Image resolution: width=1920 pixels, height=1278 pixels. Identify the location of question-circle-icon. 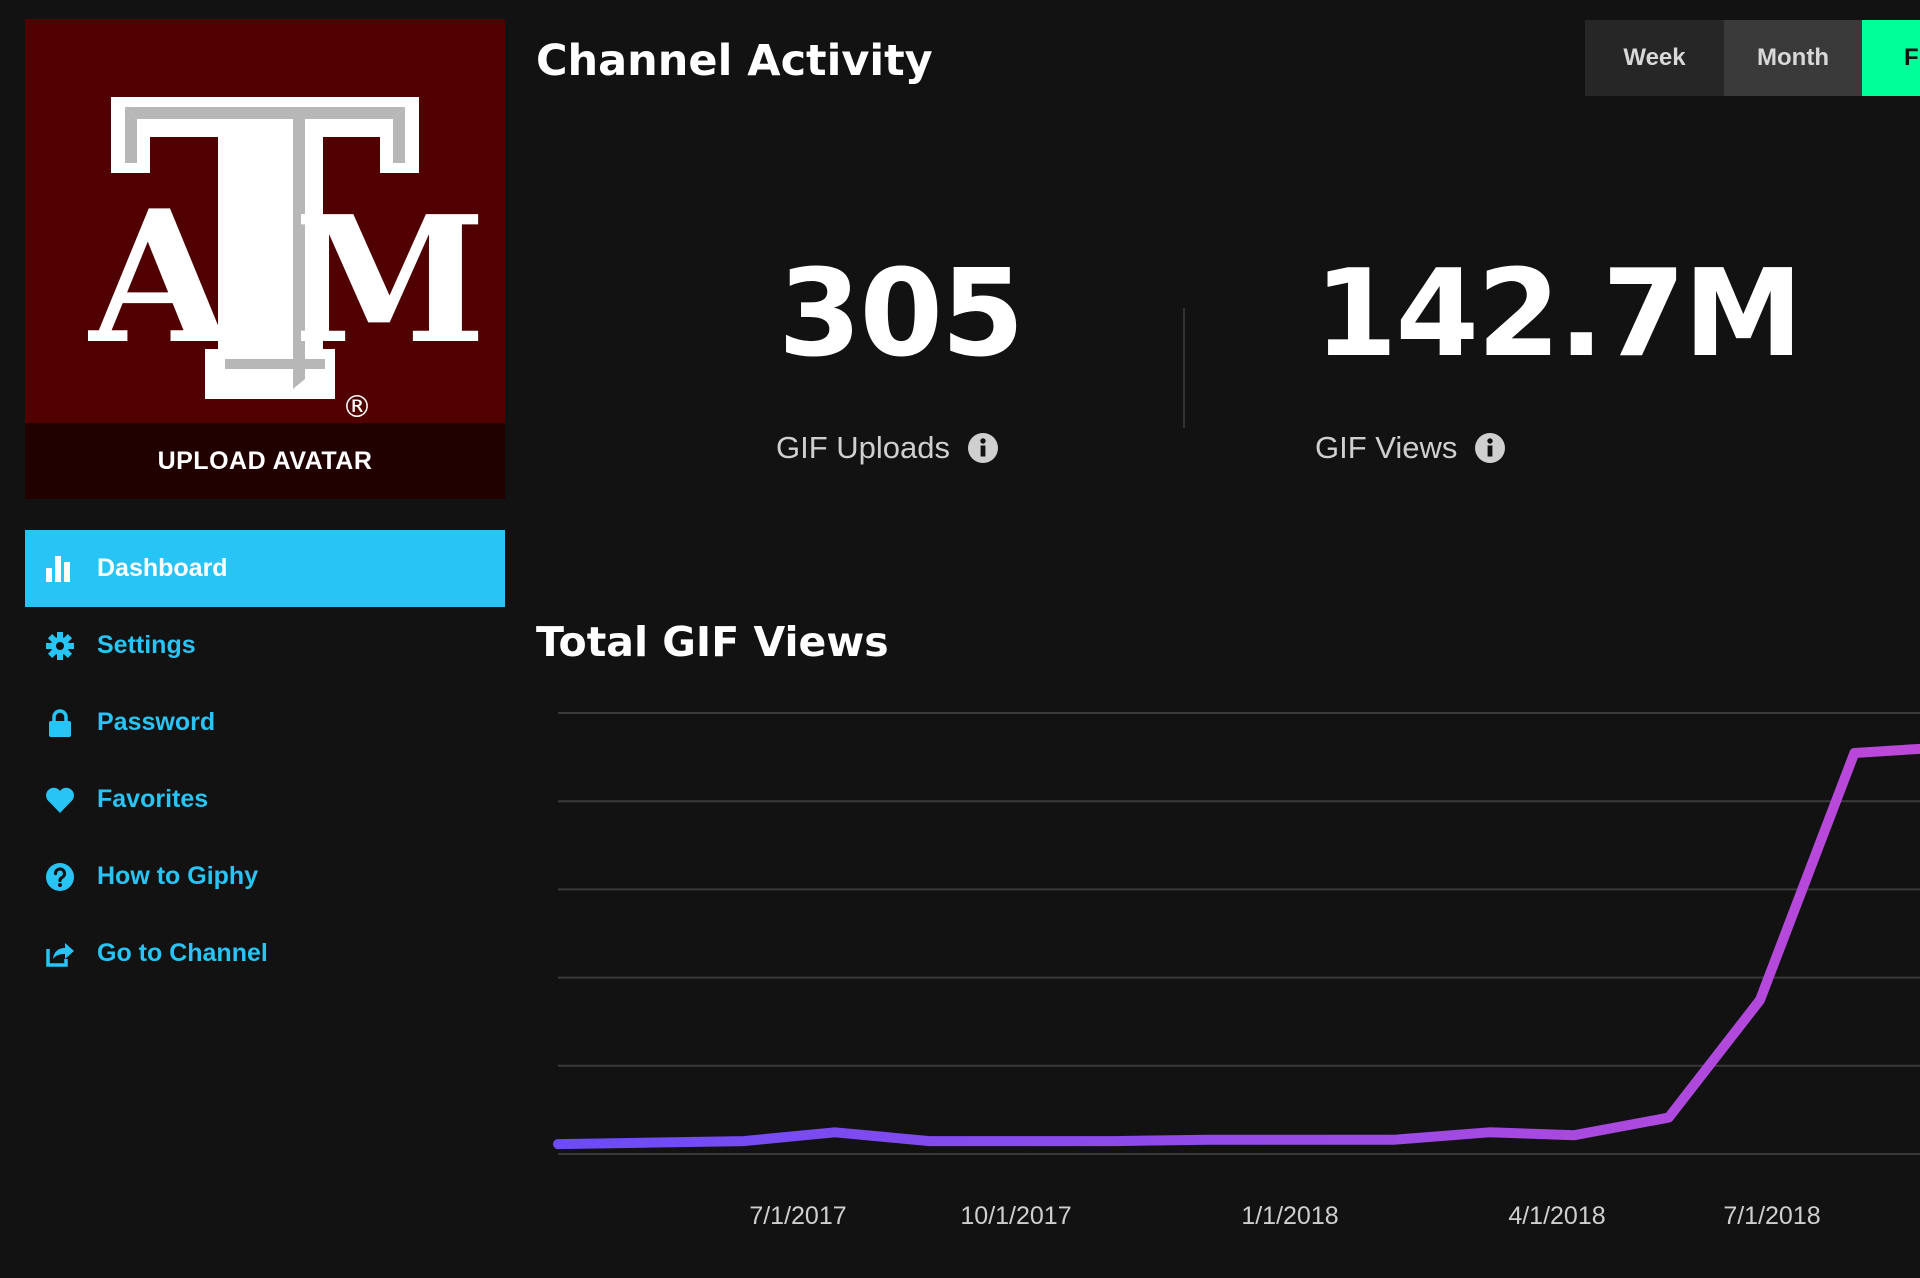
(60, 877).